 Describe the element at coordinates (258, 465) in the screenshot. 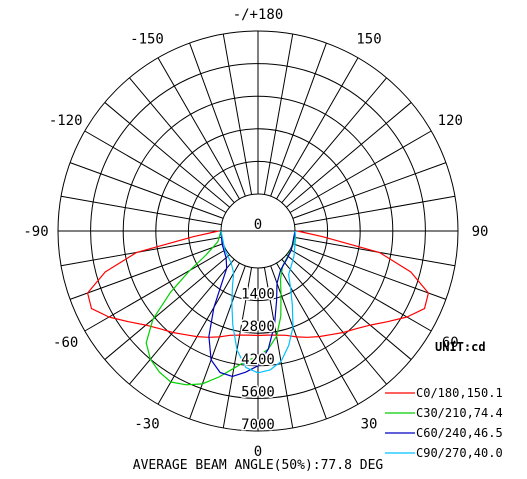

I see `chart-title: AVERAGE BEAM ANGLE(50%):77.8 DEG` at that location.